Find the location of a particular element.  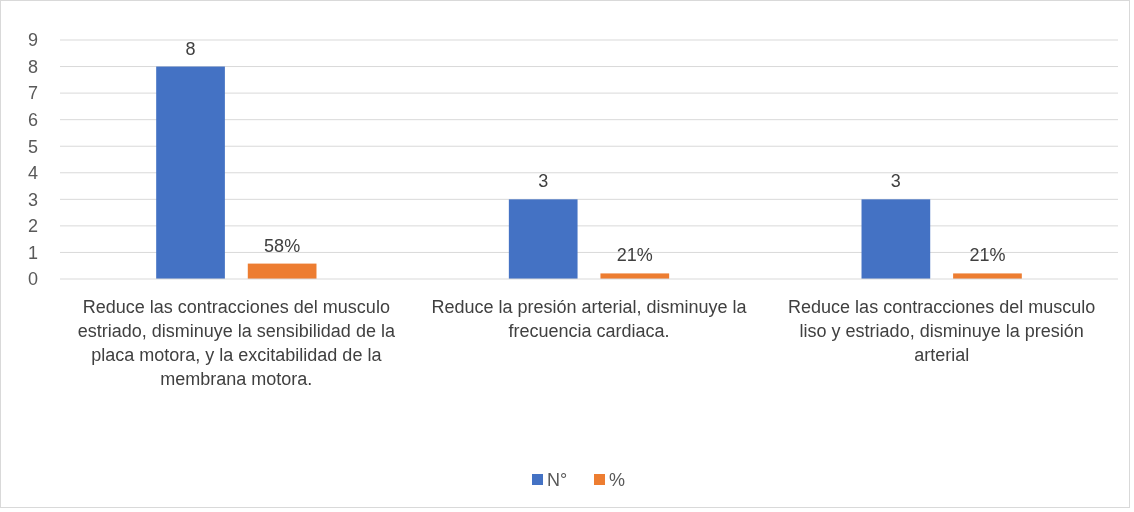

y-tick-label: 6 is located at coordinates (32, 119).